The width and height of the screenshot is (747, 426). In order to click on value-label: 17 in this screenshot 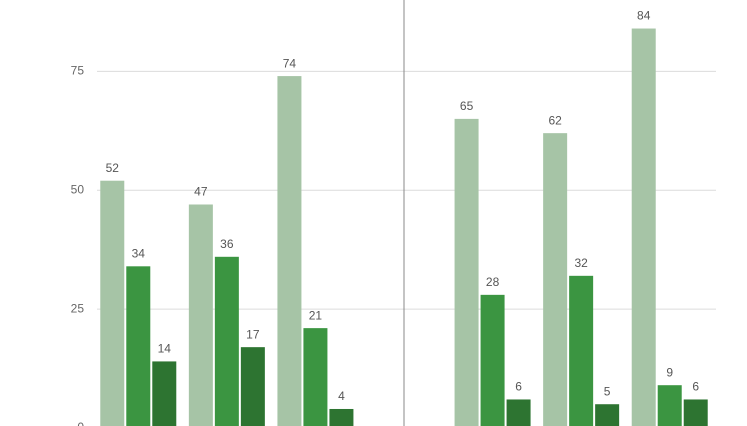, I will do `click(253, 334)`.